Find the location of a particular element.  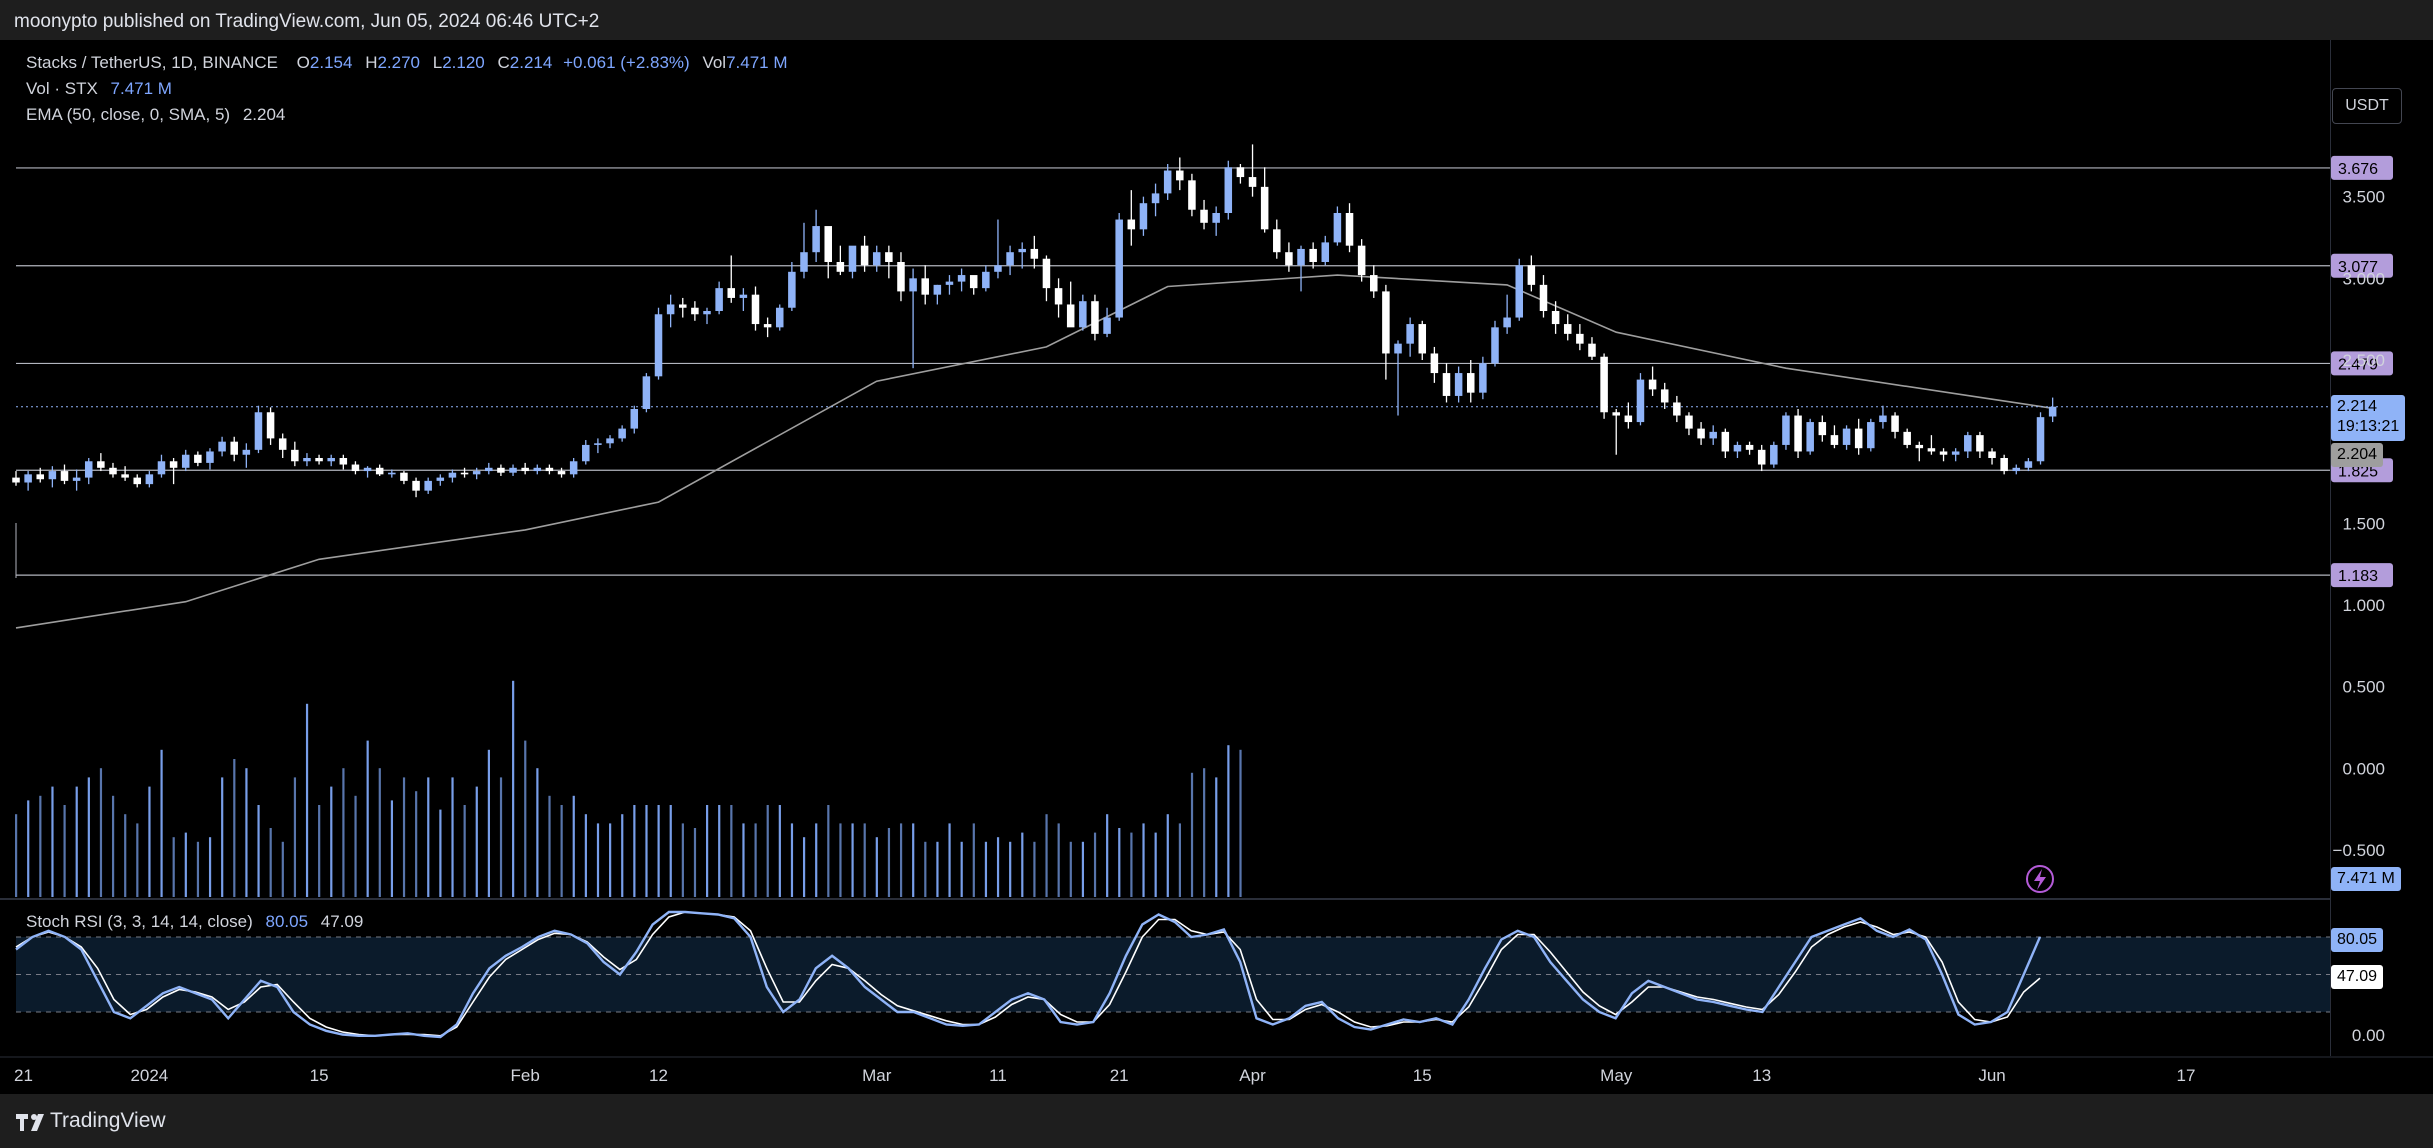

legend-high: 2.270 is located at coordinates (399, 62).